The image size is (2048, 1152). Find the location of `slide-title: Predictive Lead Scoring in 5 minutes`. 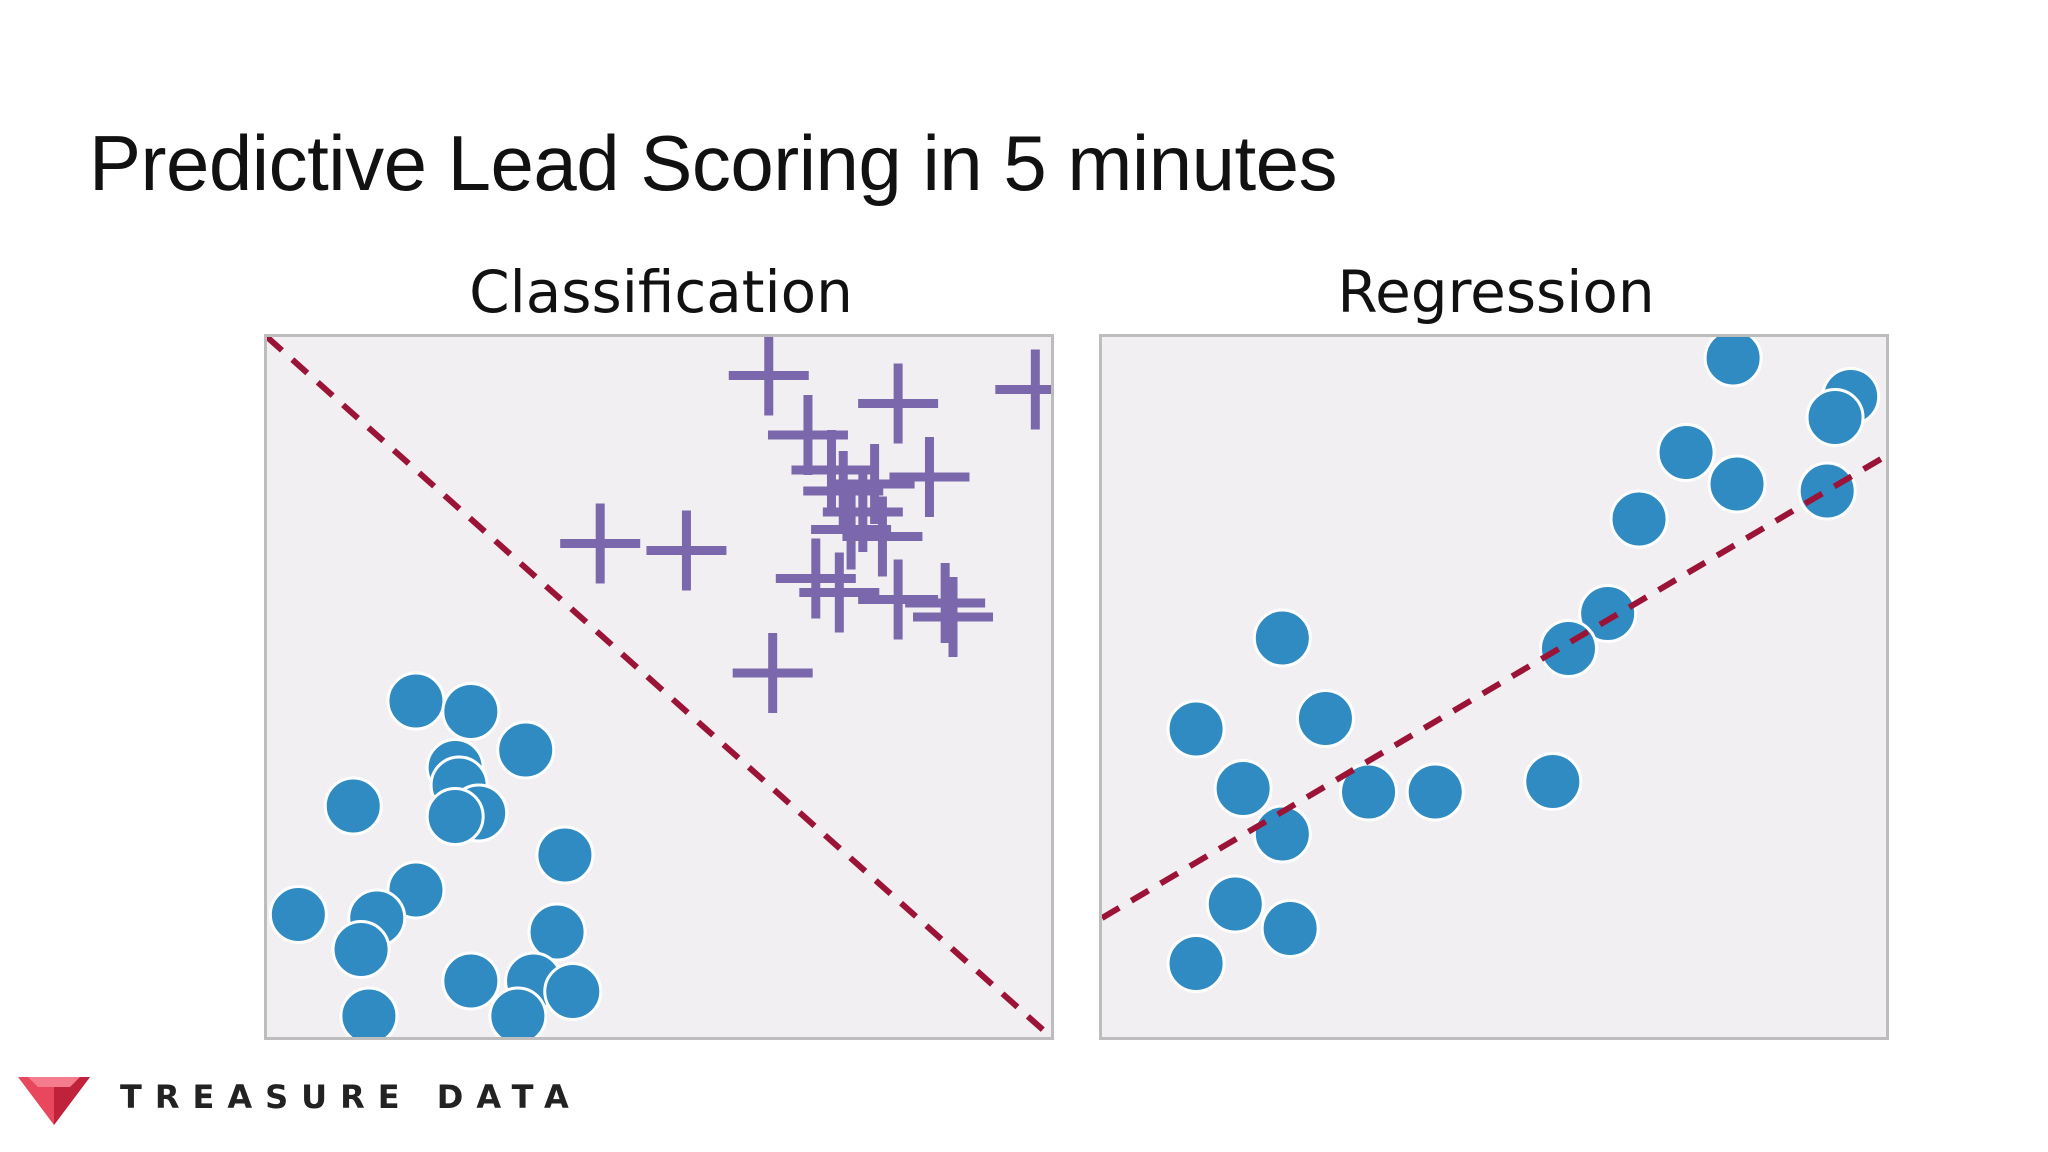

slide-title: Predictive Lead Scoring in 5 minutes is located at coordinates (713, 163).